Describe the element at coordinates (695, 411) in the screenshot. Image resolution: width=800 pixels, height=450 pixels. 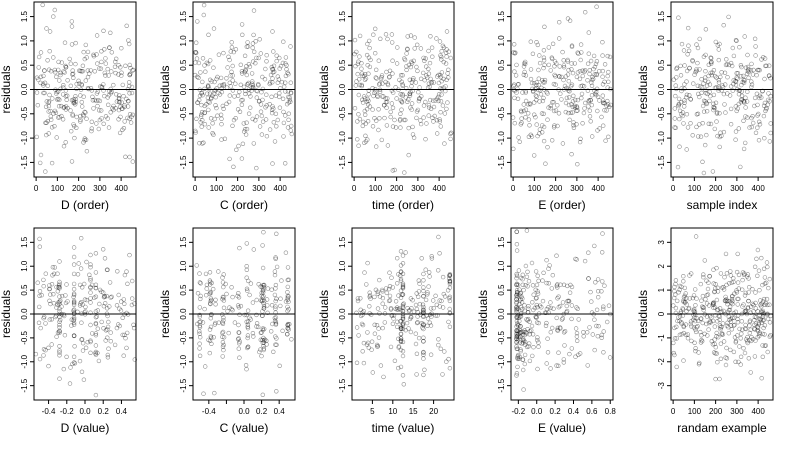
I see `x-tick-label: 100` at that location.